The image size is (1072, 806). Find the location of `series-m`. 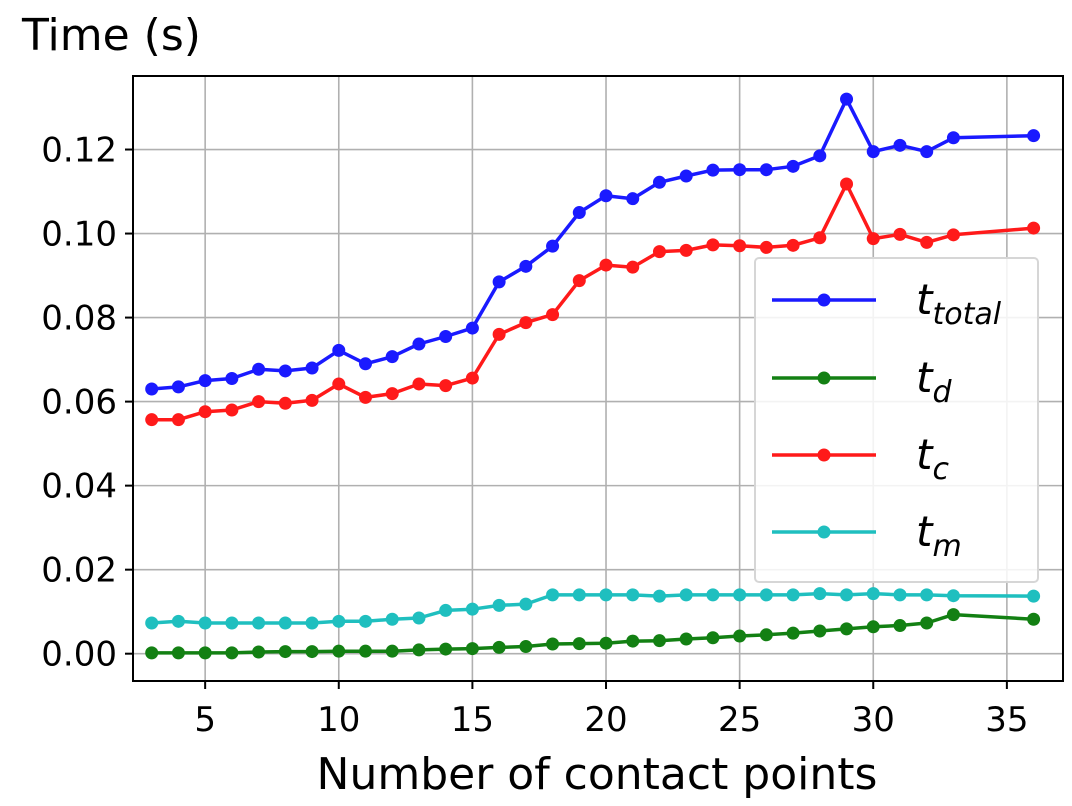

series-m is located at coordinates (593, 608).